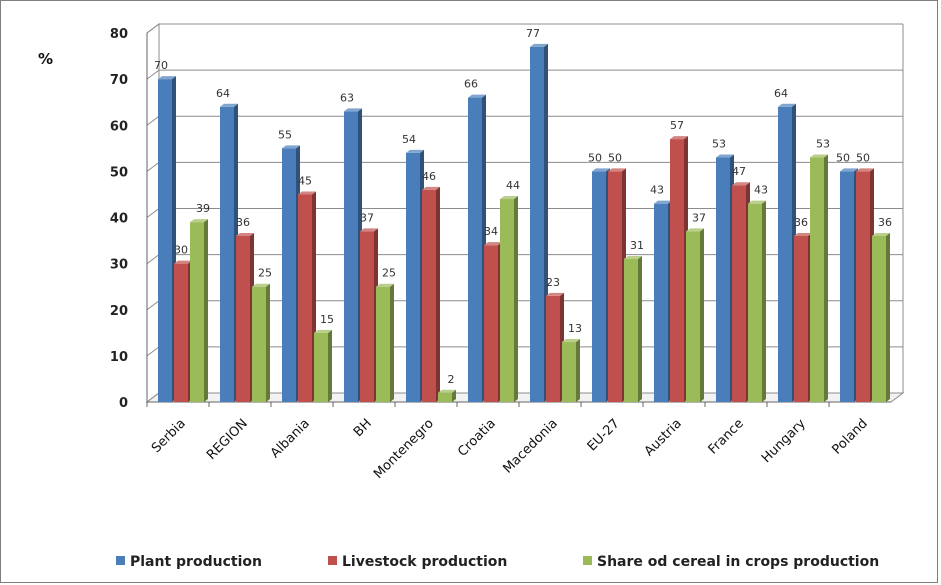  Describe the element at coordinates (347, 97) in the screenshot. I see `data-label: 63` at that location.